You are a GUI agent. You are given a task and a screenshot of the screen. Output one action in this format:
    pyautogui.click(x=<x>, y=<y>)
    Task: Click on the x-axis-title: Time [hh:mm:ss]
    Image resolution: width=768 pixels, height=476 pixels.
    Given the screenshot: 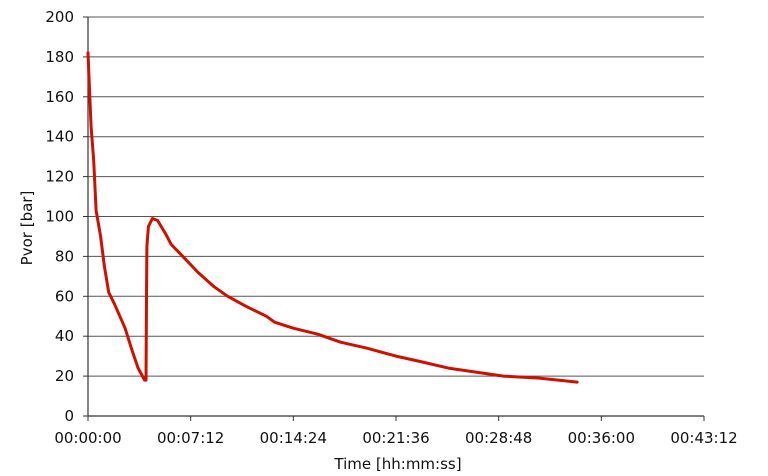 What is the action you would take?
    pyautogui.click(x=397, y=464)
    